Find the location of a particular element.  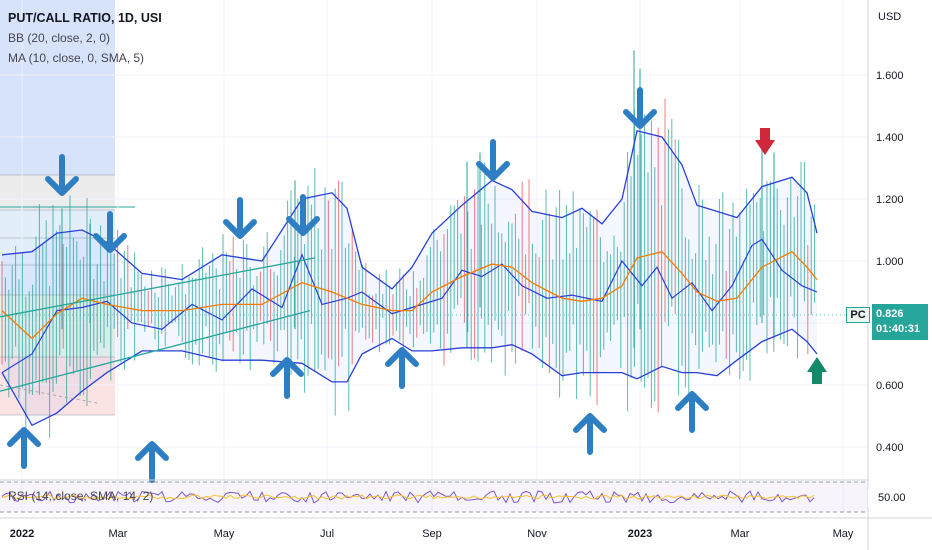

y-tick-label: 0.600 is located at coordinates (890, 386).